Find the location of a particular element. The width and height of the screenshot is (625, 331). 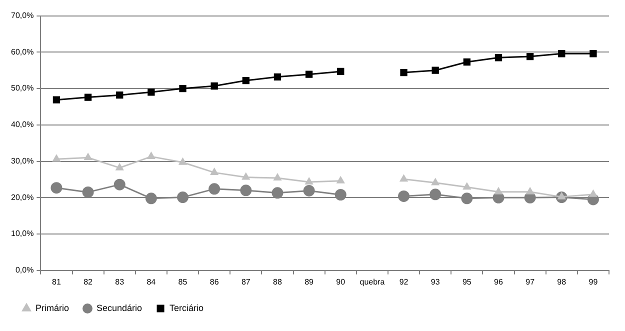

y-tick-label: 60,0% is located at coordinates (22, 51).